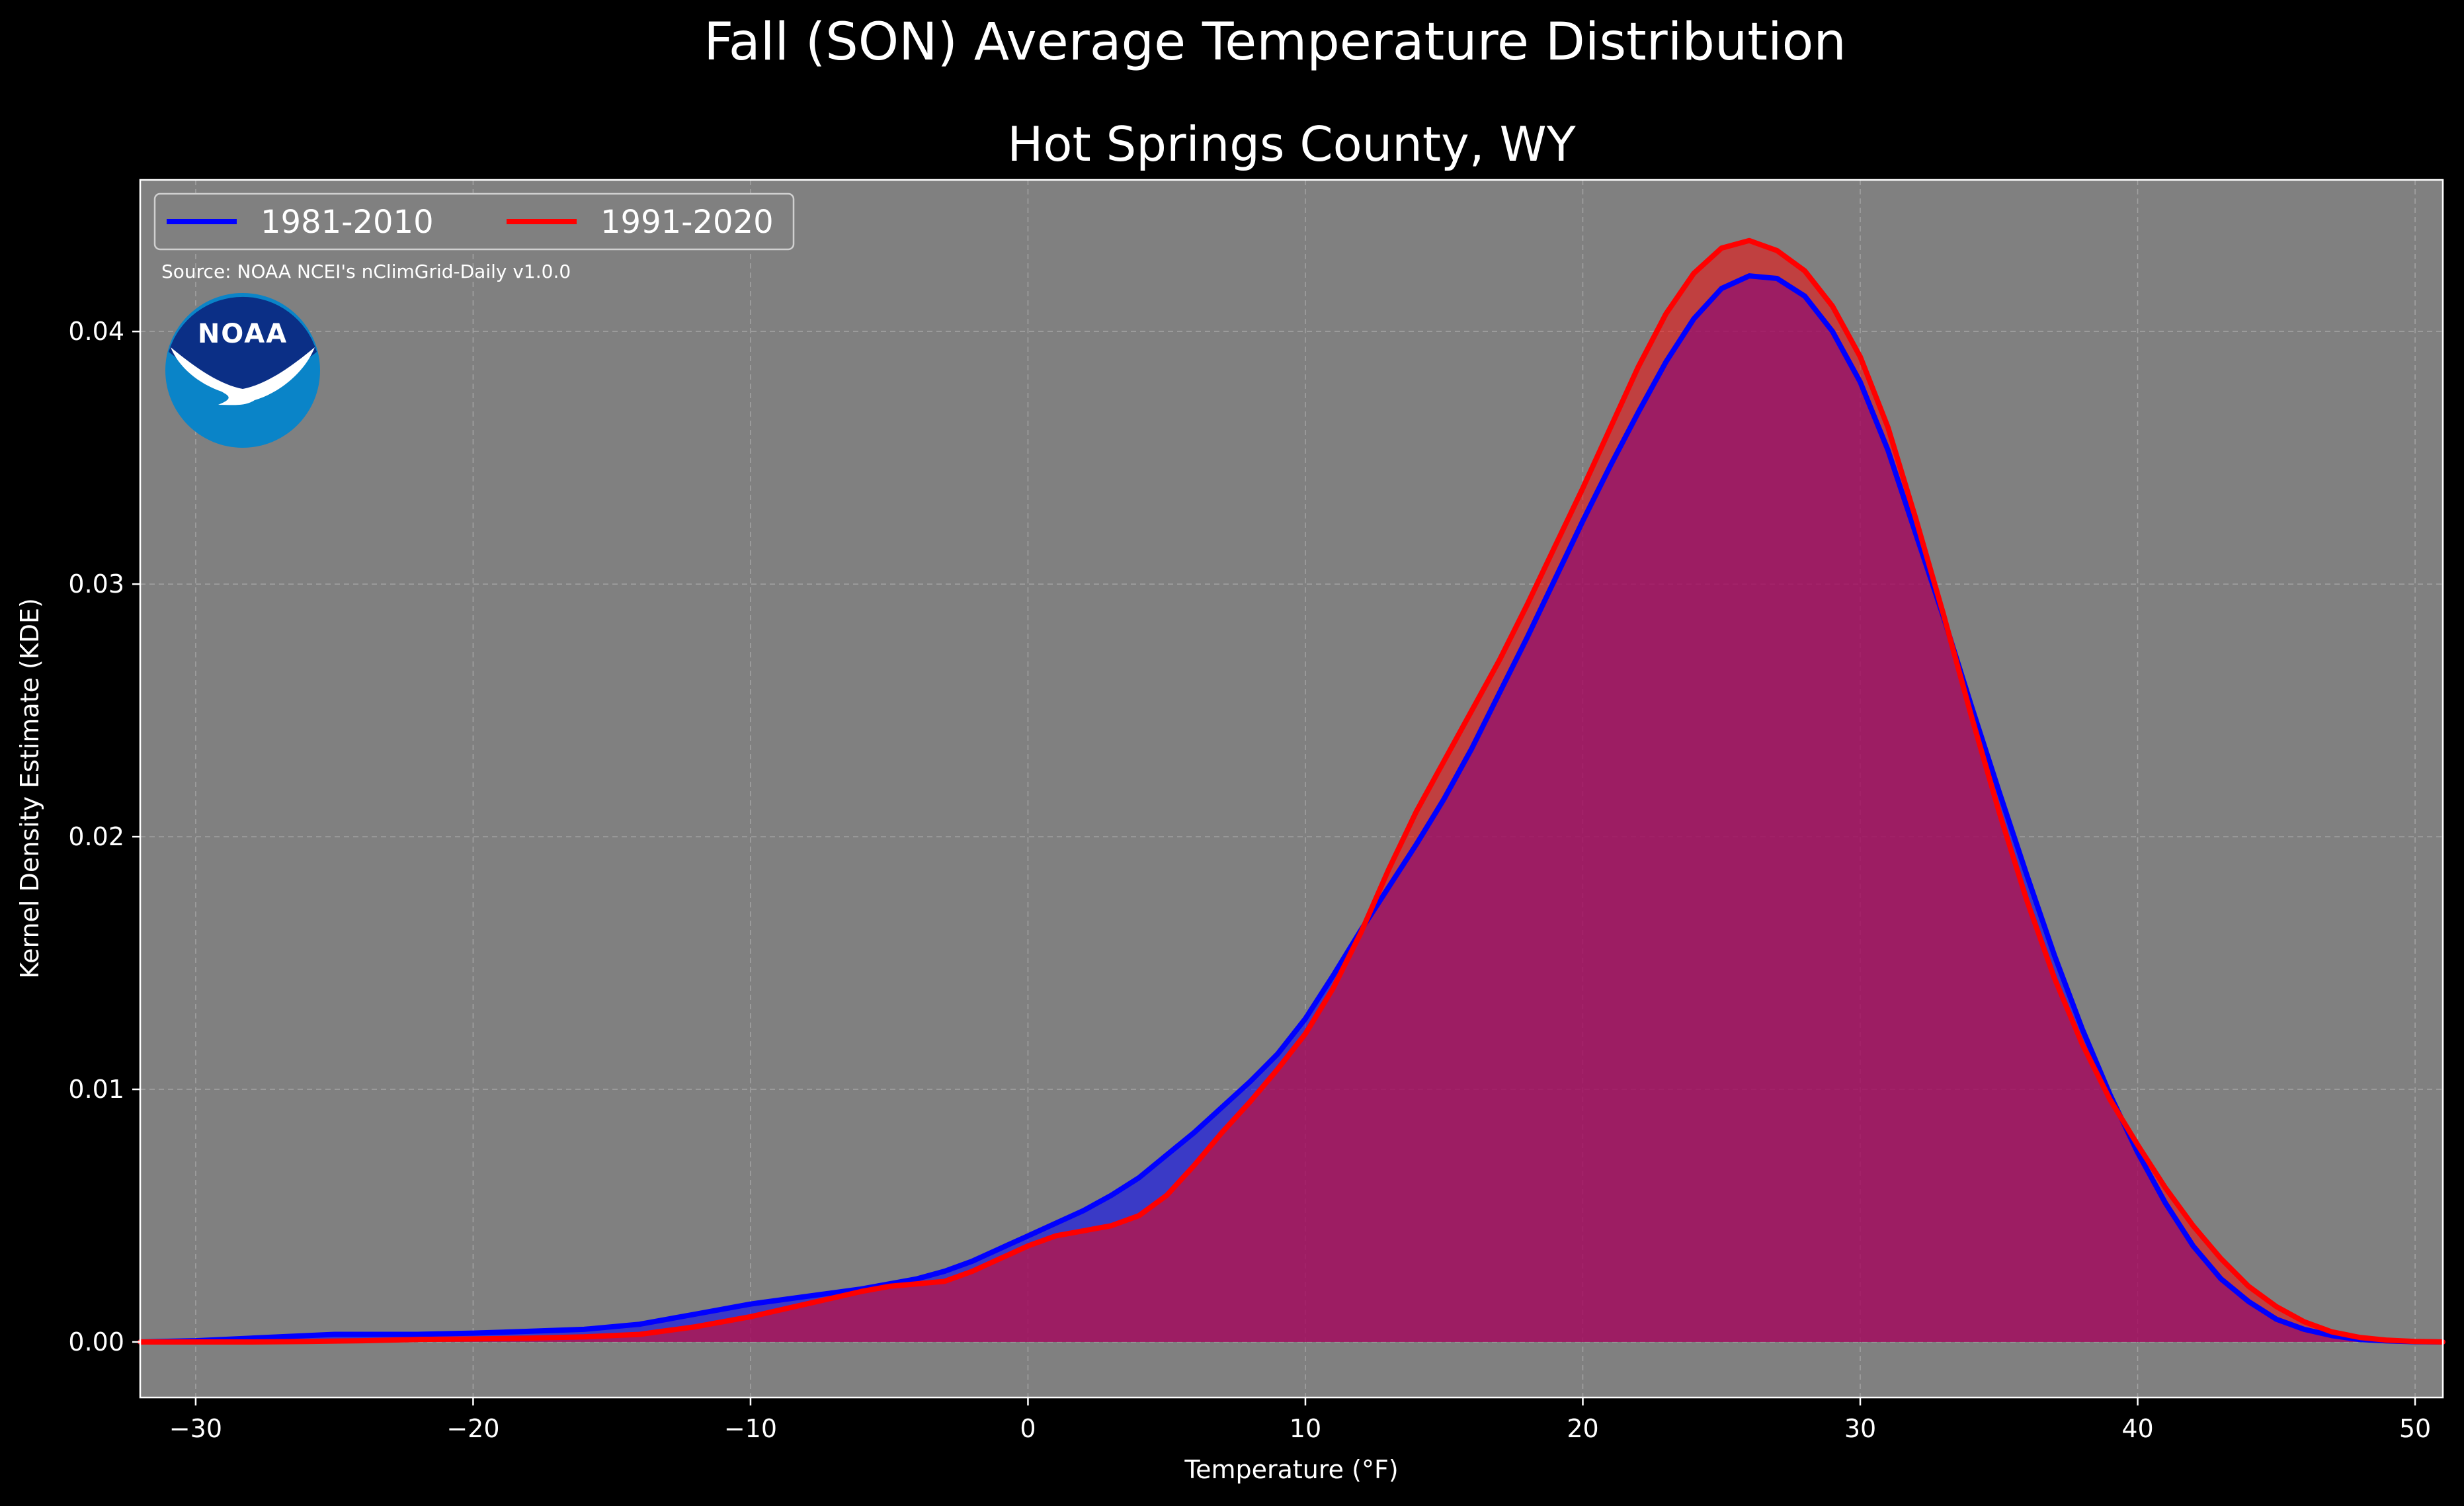 This screenshot has width=2464, height=1506. I want to click on y-tick-label: 0.02, so click(96, 836).